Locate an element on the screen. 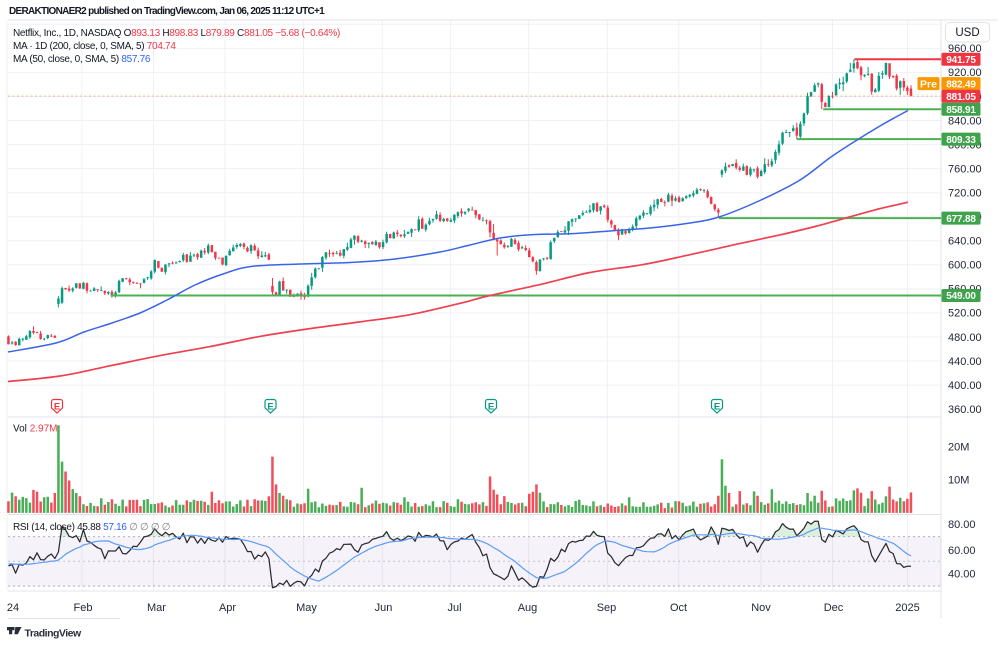  svg-text: 24 is located at coordinates (13, 608).